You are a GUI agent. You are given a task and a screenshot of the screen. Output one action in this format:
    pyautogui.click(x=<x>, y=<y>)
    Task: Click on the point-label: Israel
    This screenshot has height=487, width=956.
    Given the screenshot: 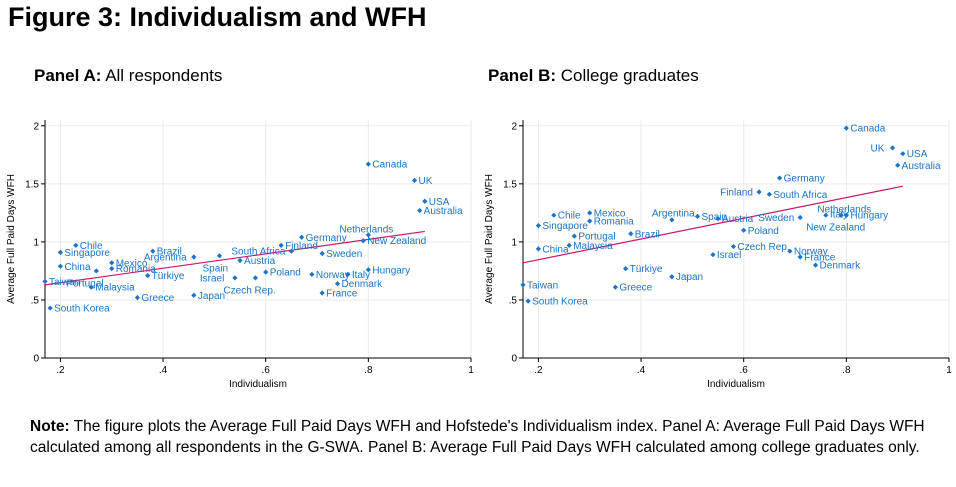 What is the action you would take?
    pyautogui.click(x=729, y=255)
    